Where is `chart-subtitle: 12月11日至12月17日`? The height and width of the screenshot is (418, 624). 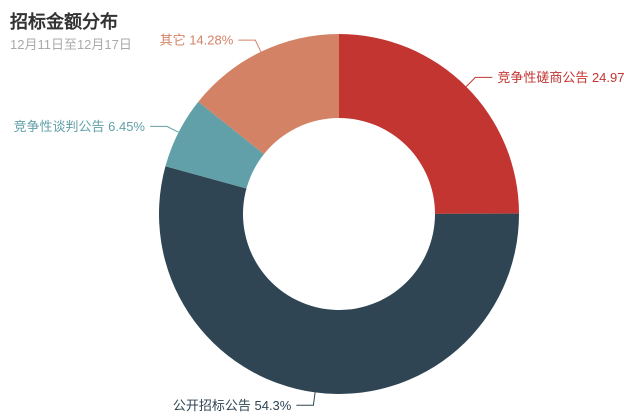
chart-subtitle: 12月11日至12月17日 is located at coordinates (71, 44).